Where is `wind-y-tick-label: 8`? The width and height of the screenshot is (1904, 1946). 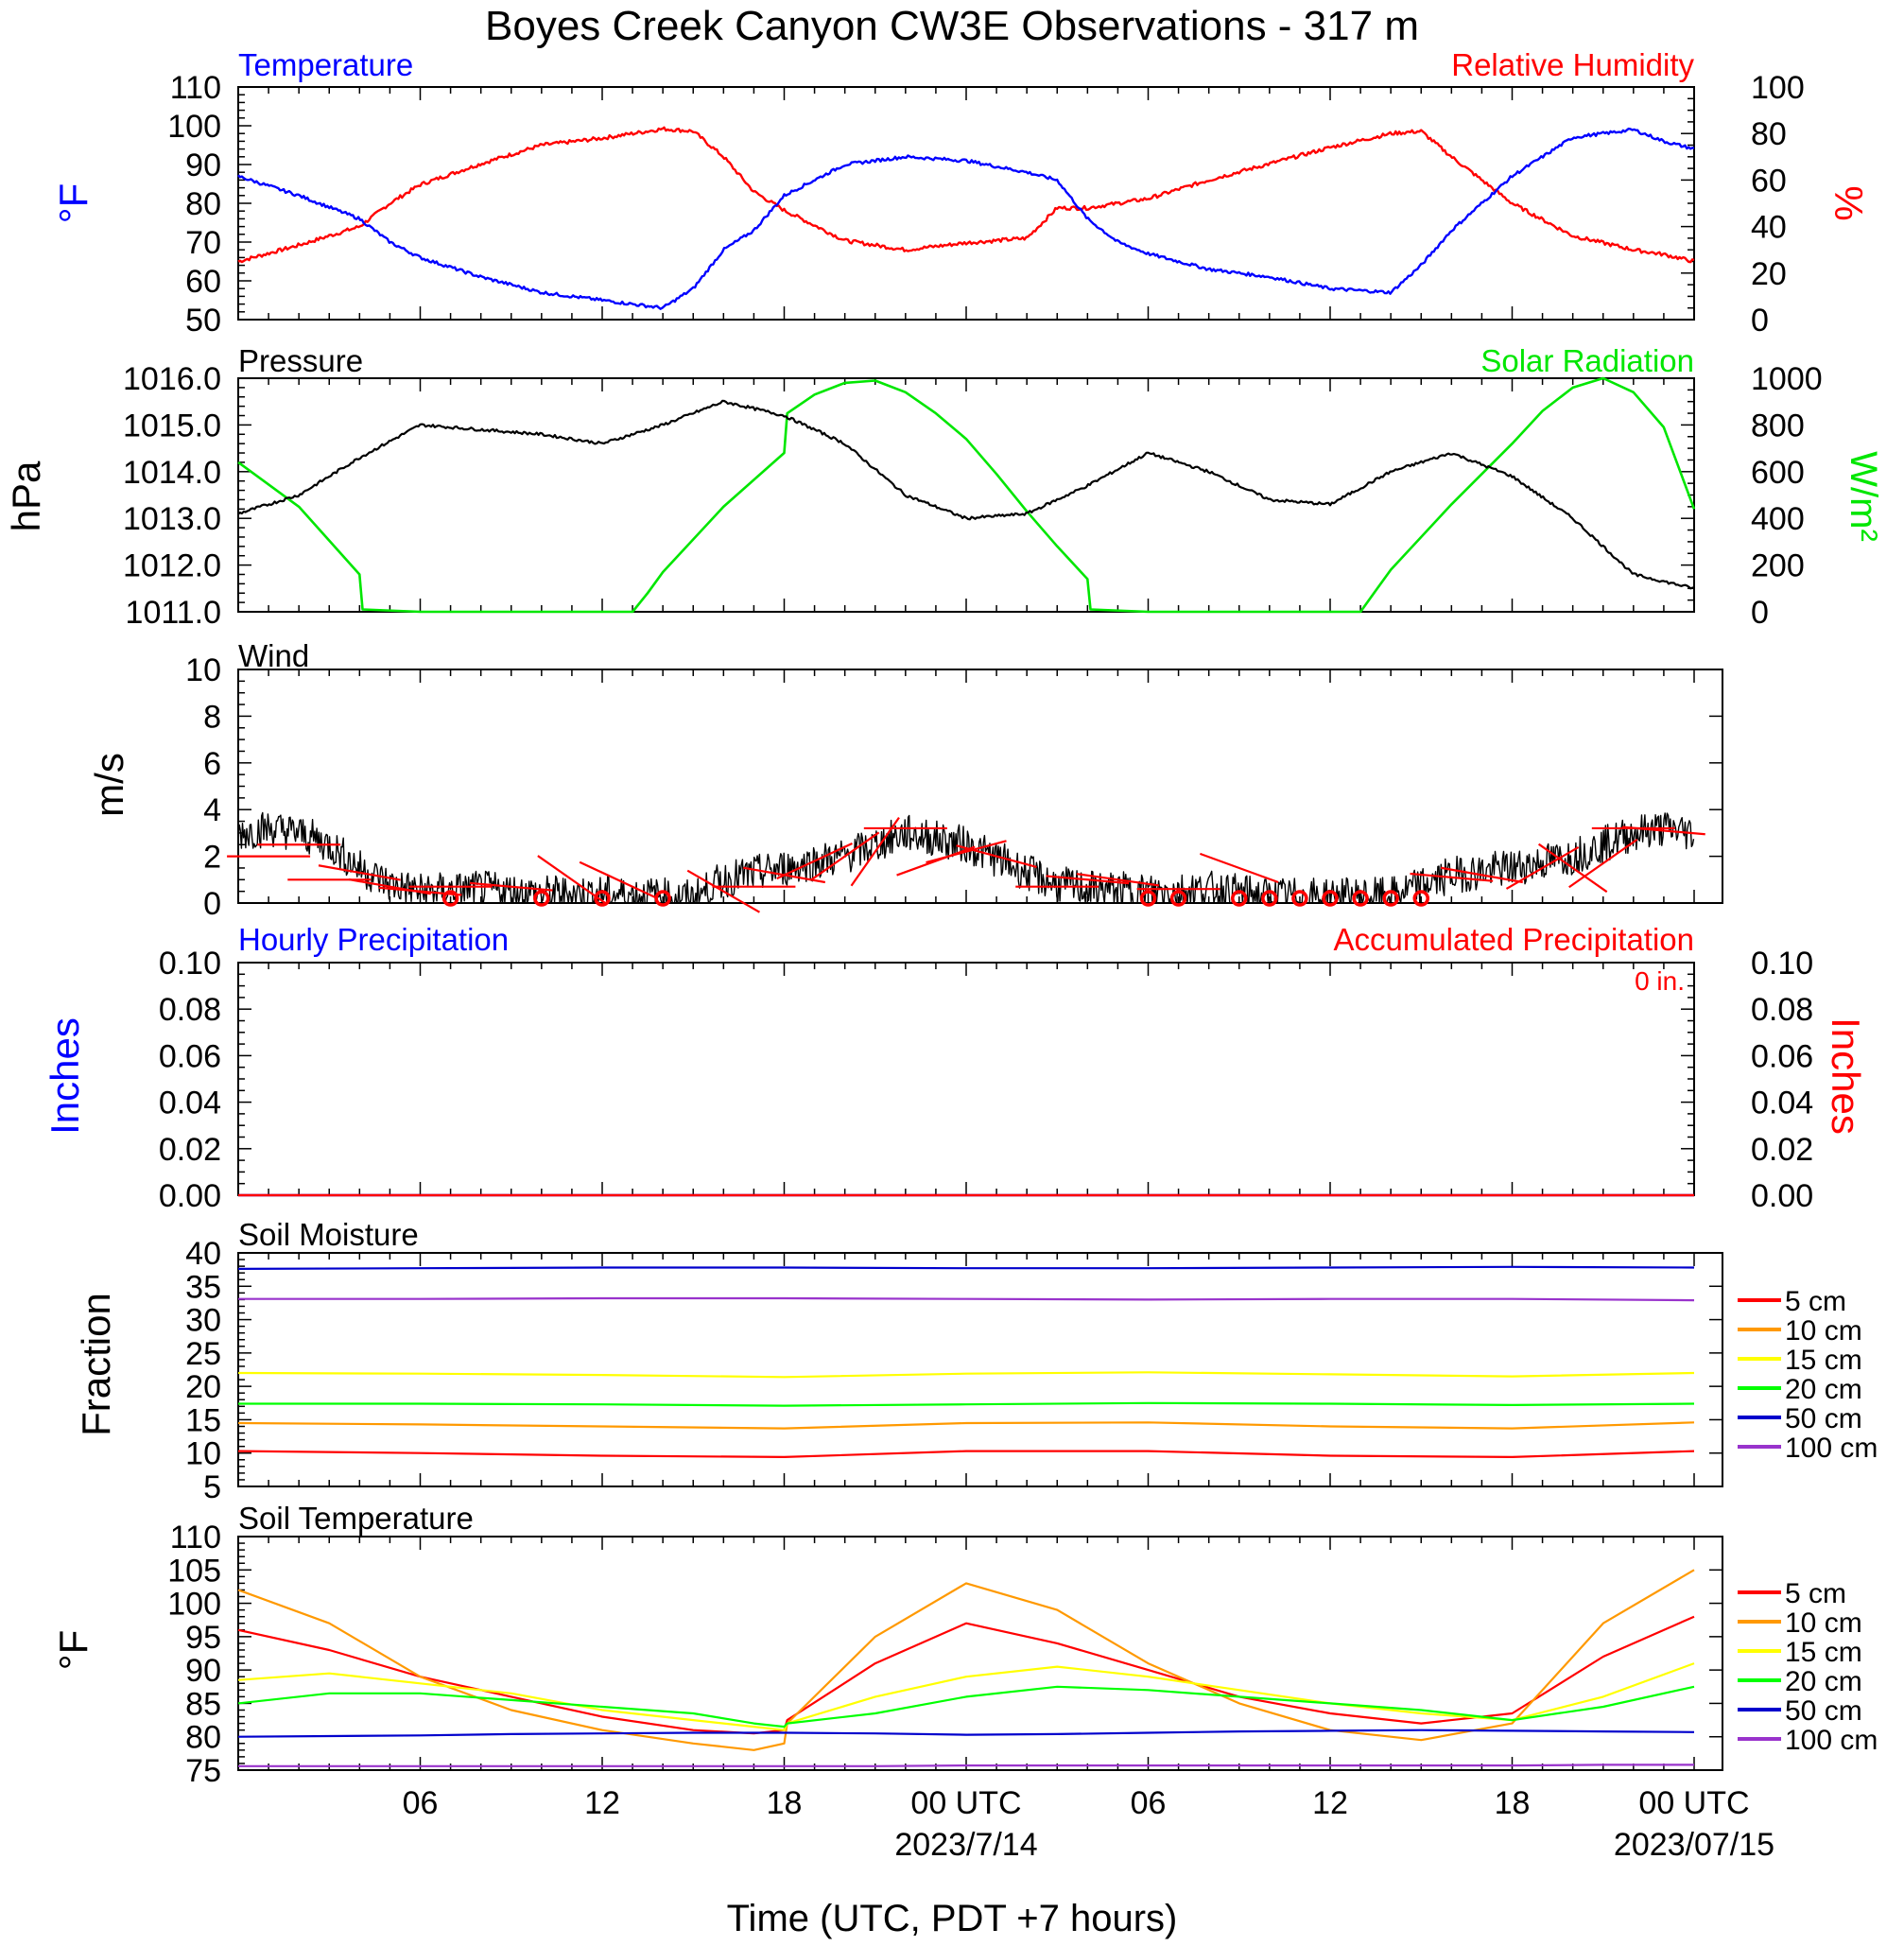
wind-y-tick-label: 8 is located at coordinates (212, 717).